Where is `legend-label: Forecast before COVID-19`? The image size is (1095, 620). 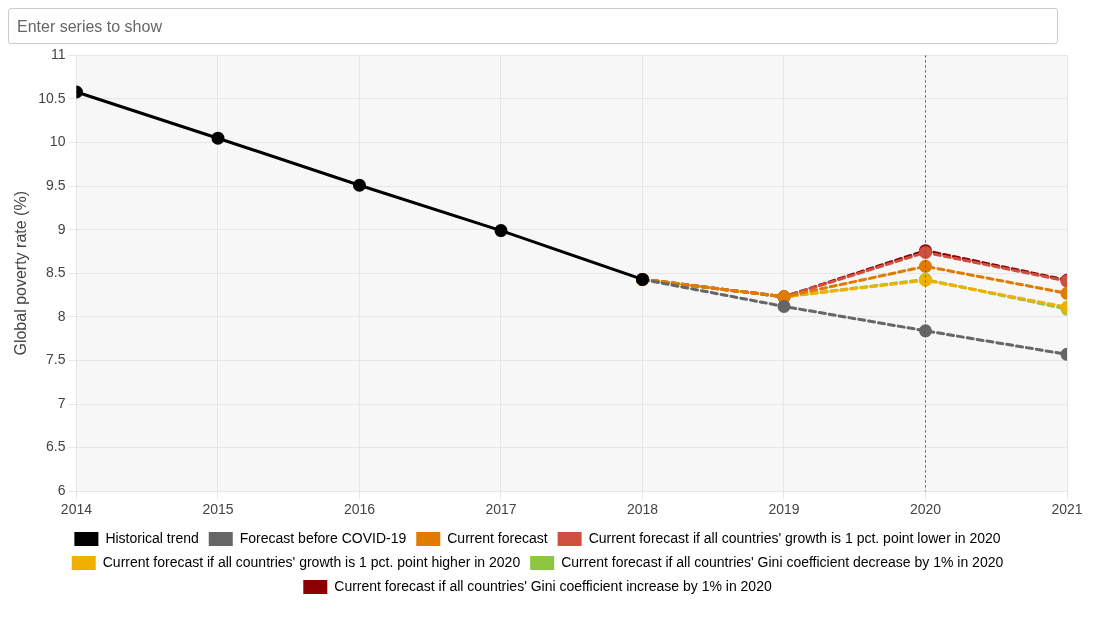 legend-label: Forecast before COVID-19 is located at coordinates (323, 537).